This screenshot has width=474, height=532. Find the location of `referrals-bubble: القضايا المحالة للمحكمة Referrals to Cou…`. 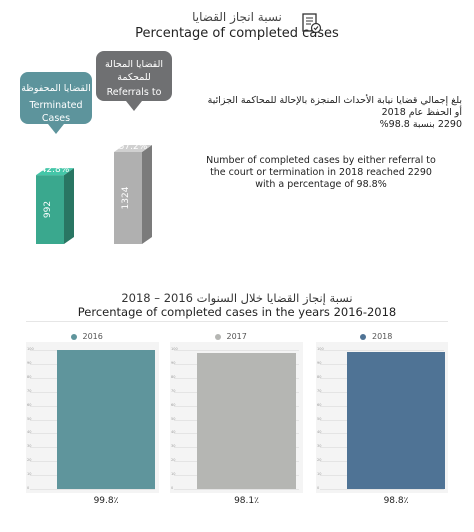

referrals-bubble: القضايا المحالة للمحكمة Referrals to Cou… is located at coordinates (134, 81).